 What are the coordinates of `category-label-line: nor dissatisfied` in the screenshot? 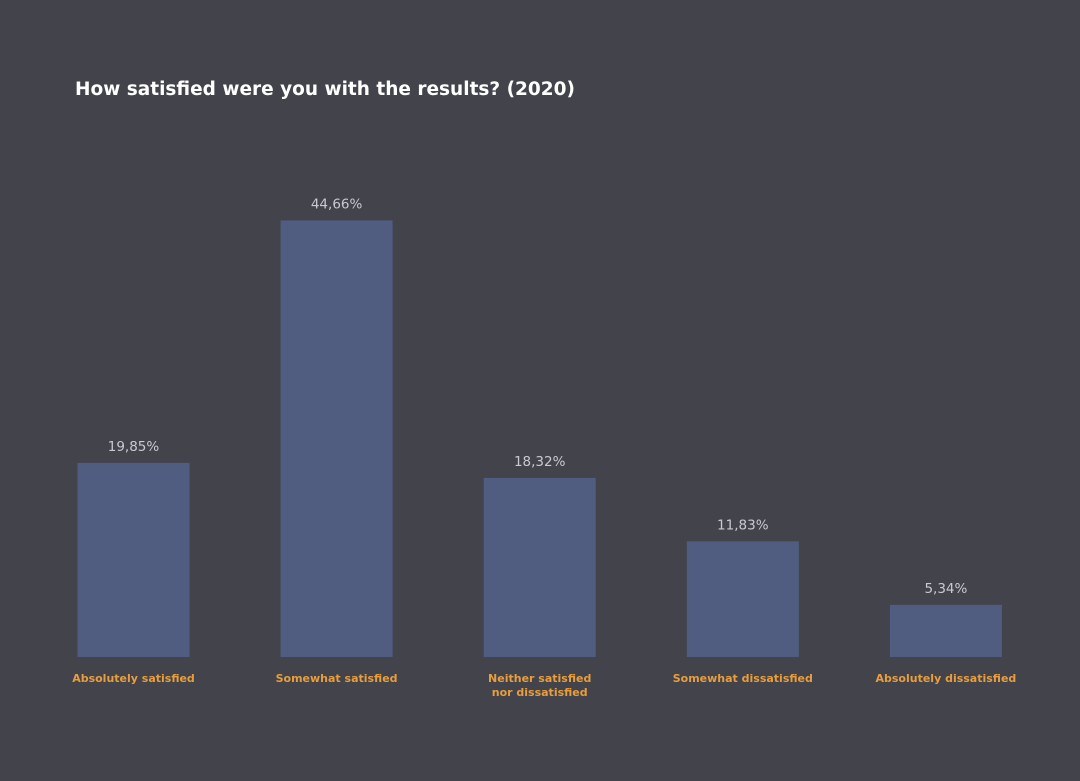 It's located at (540, 692).